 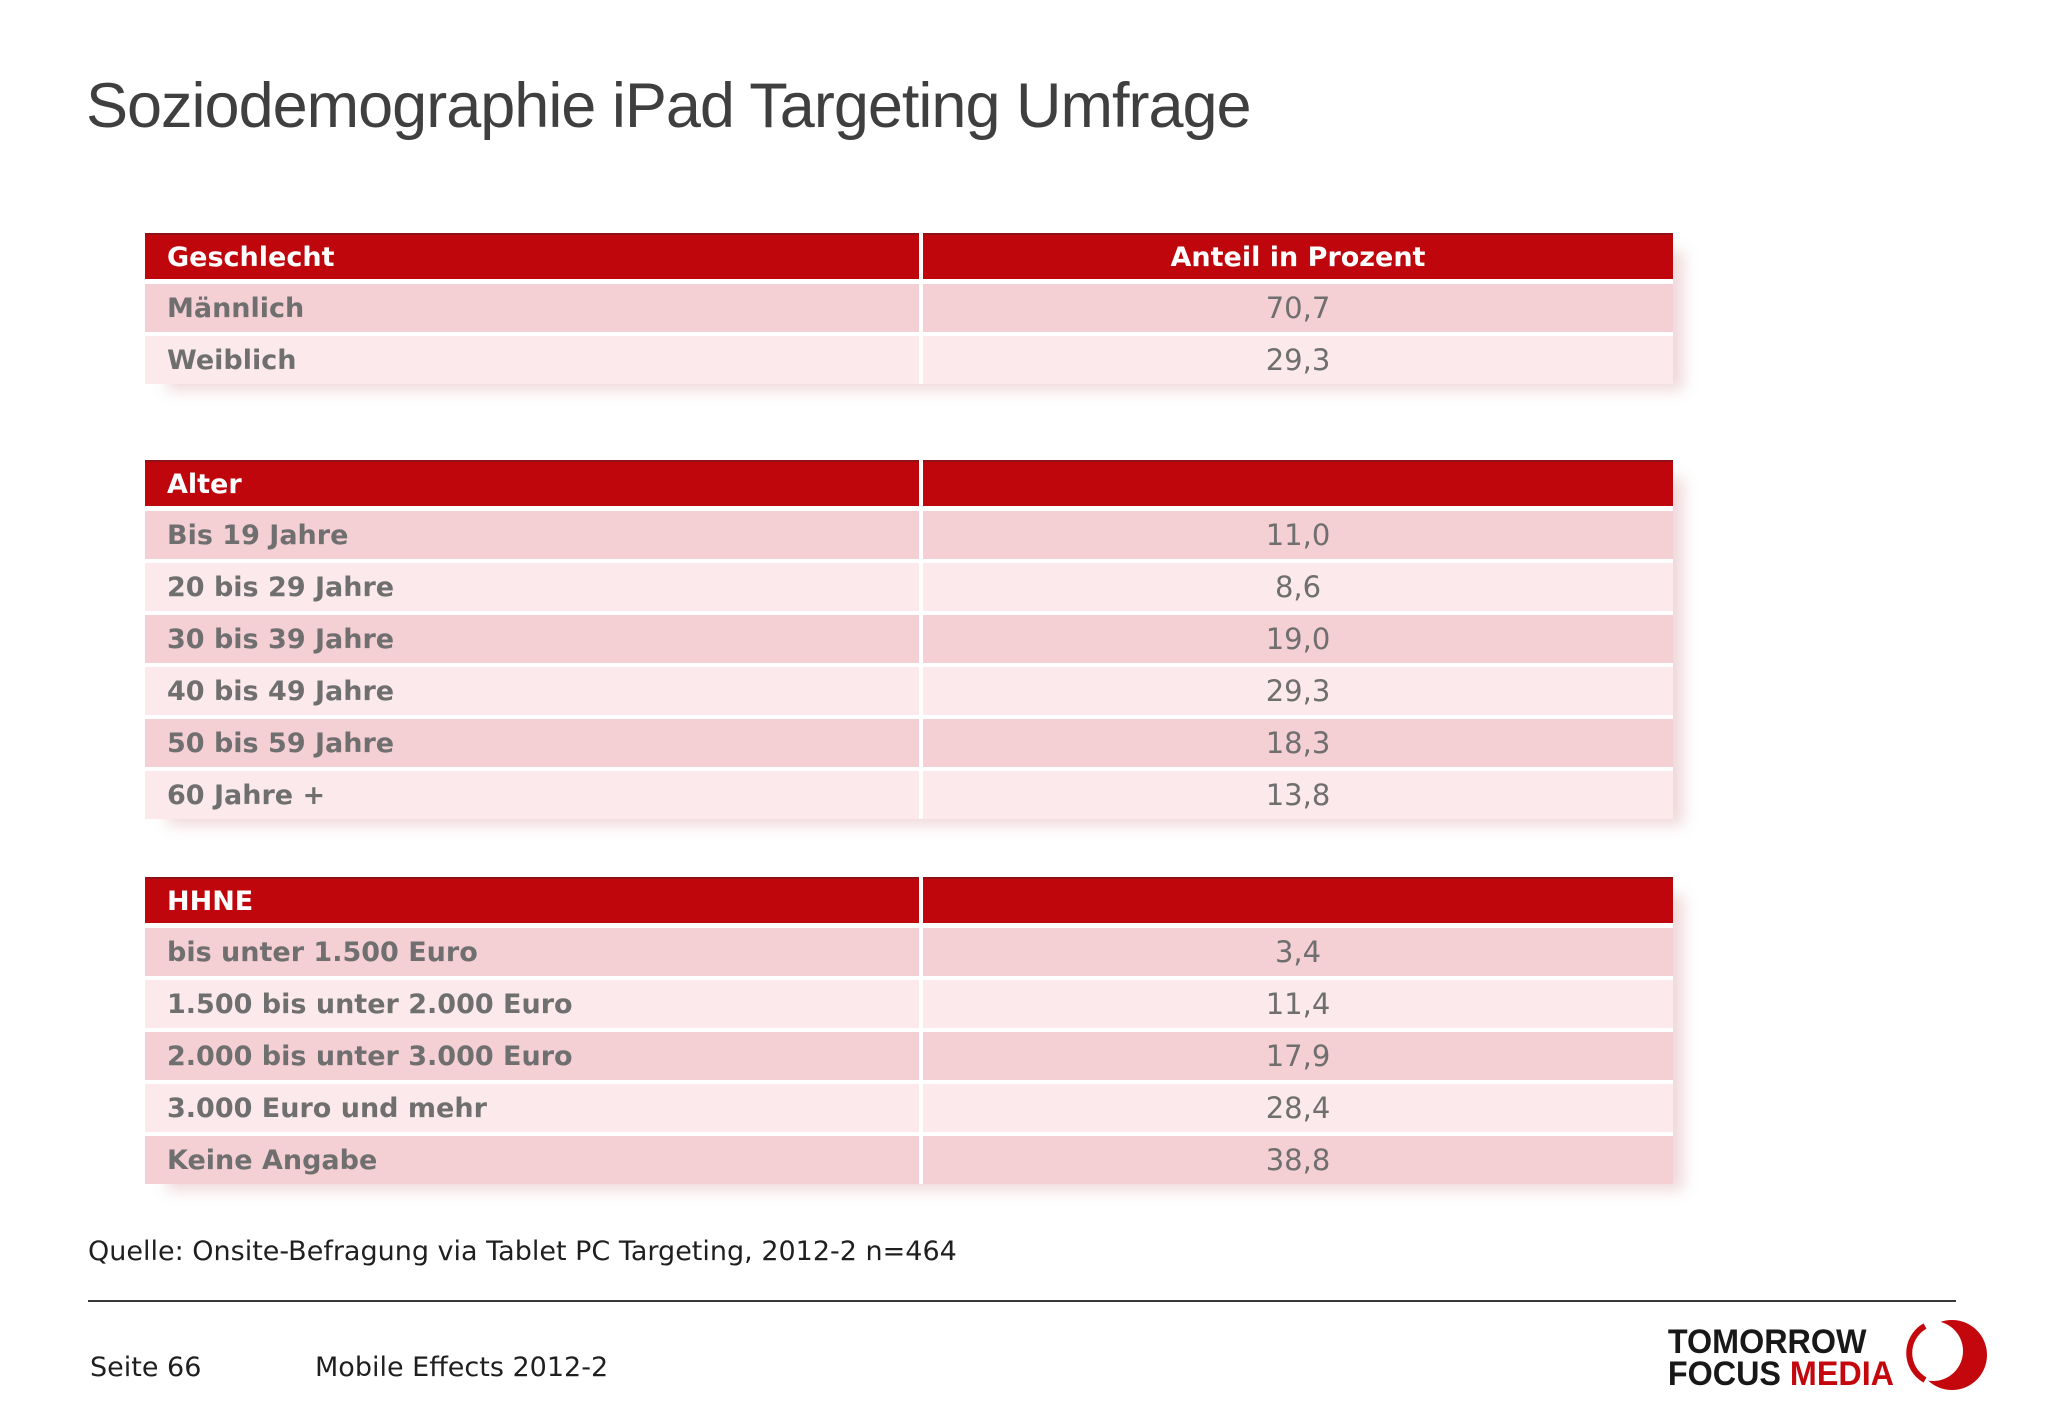 I want to click on row-label: 30 bis 39 Jahre, so click(x=532, y=639).